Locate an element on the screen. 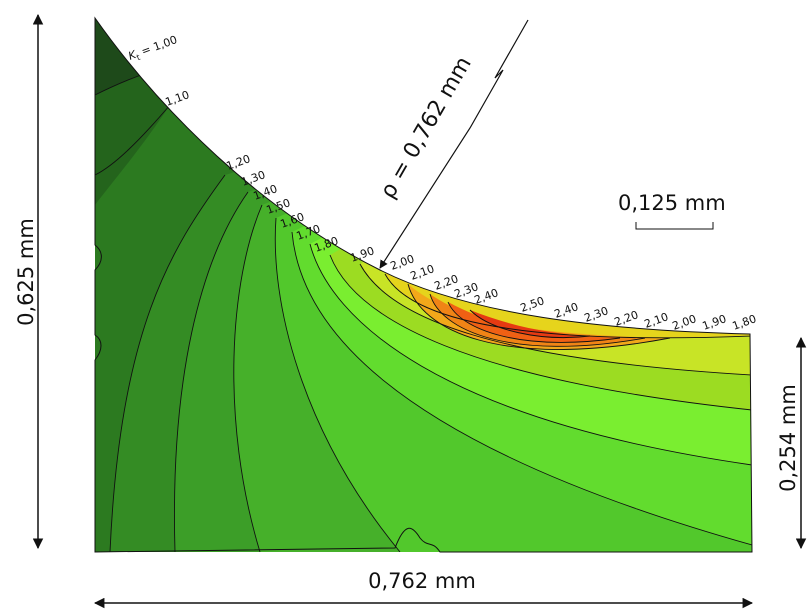  label-2-00-right: 2,00 is located at coordinates (684, 322).